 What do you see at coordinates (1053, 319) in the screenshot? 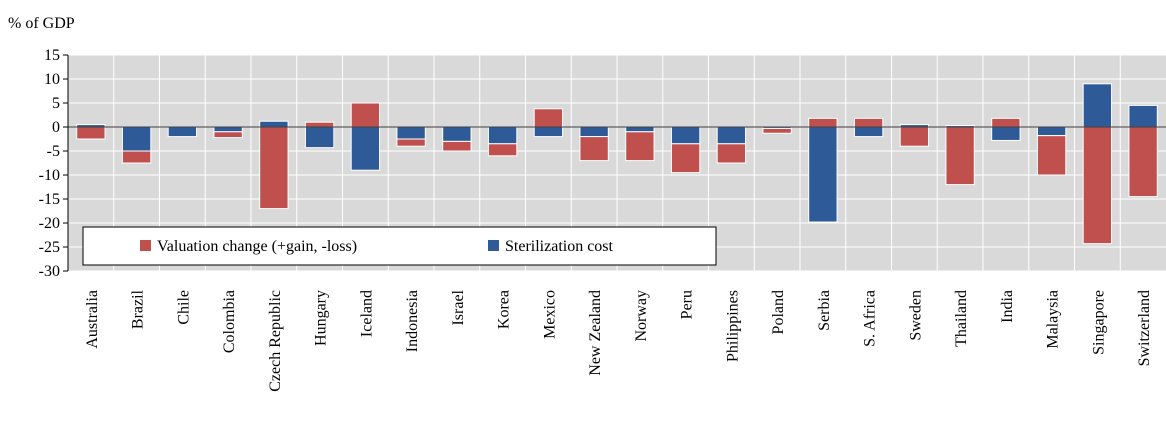
I see `x-tick-label: Malaysia` at bounding box center [1053, 319].